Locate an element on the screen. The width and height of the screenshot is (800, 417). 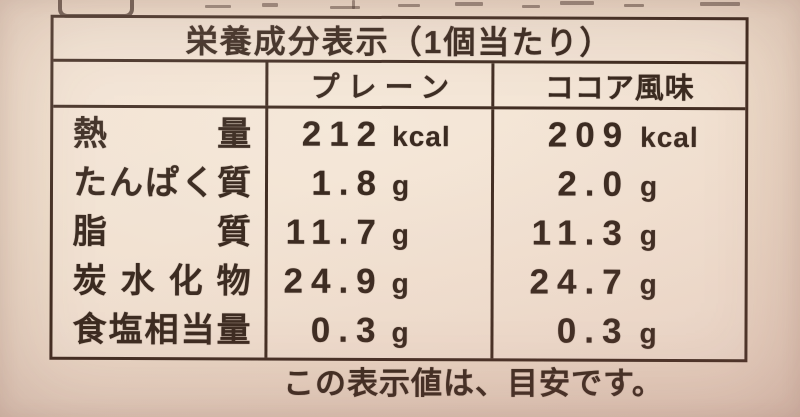
value-number: 11.3 is located at coordinates (580, 233).